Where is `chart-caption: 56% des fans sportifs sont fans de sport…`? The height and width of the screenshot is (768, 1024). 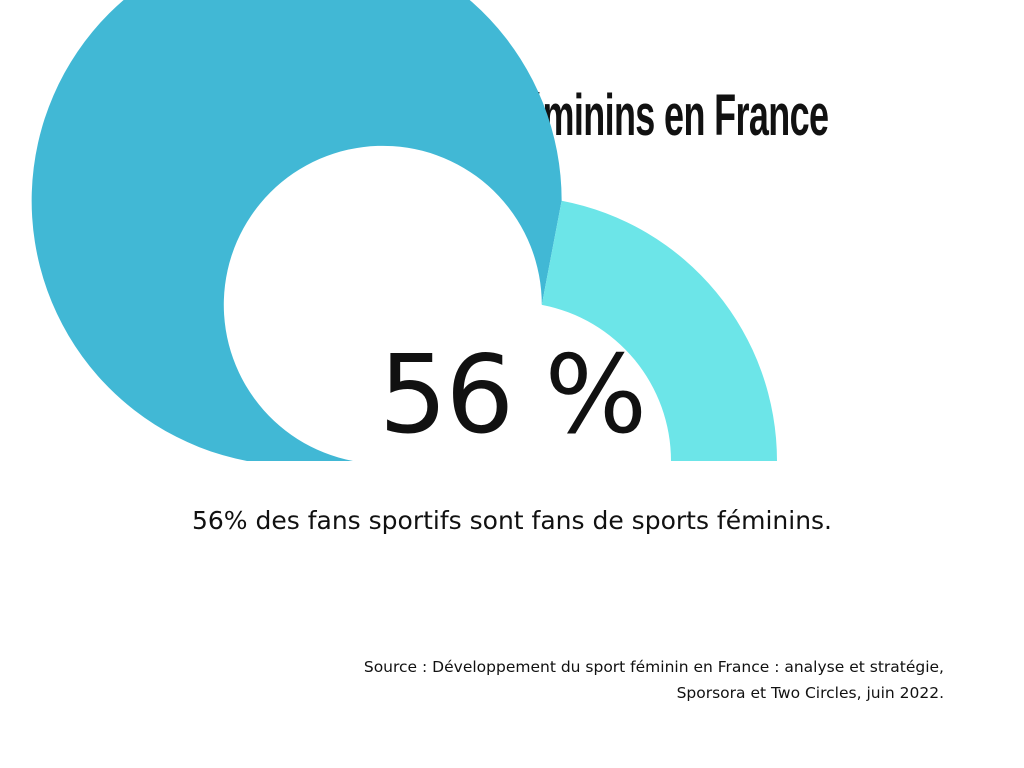
chart-caption: 56% des fans sportifs sont fans de sport… is located at coordinates (512, 520).